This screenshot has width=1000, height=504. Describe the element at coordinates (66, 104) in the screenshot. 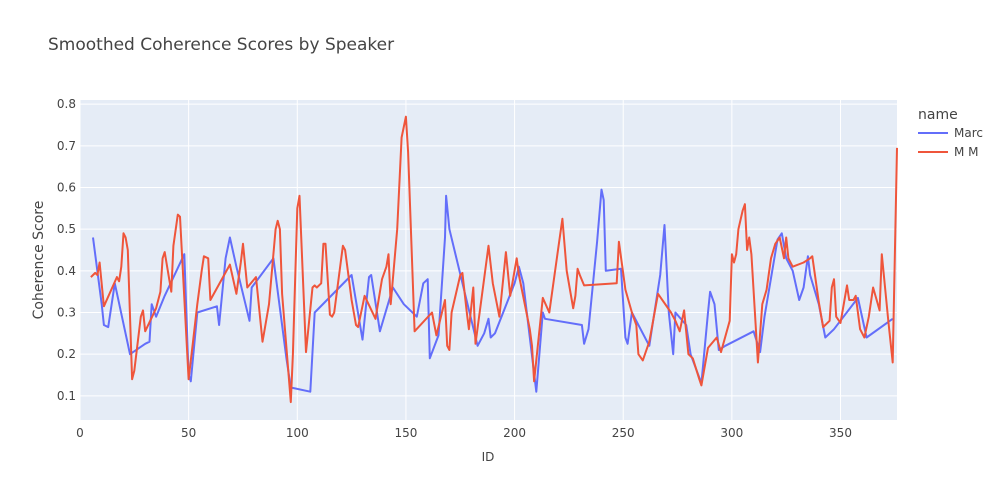

I see `y-tick-label: 0.8` at that location.